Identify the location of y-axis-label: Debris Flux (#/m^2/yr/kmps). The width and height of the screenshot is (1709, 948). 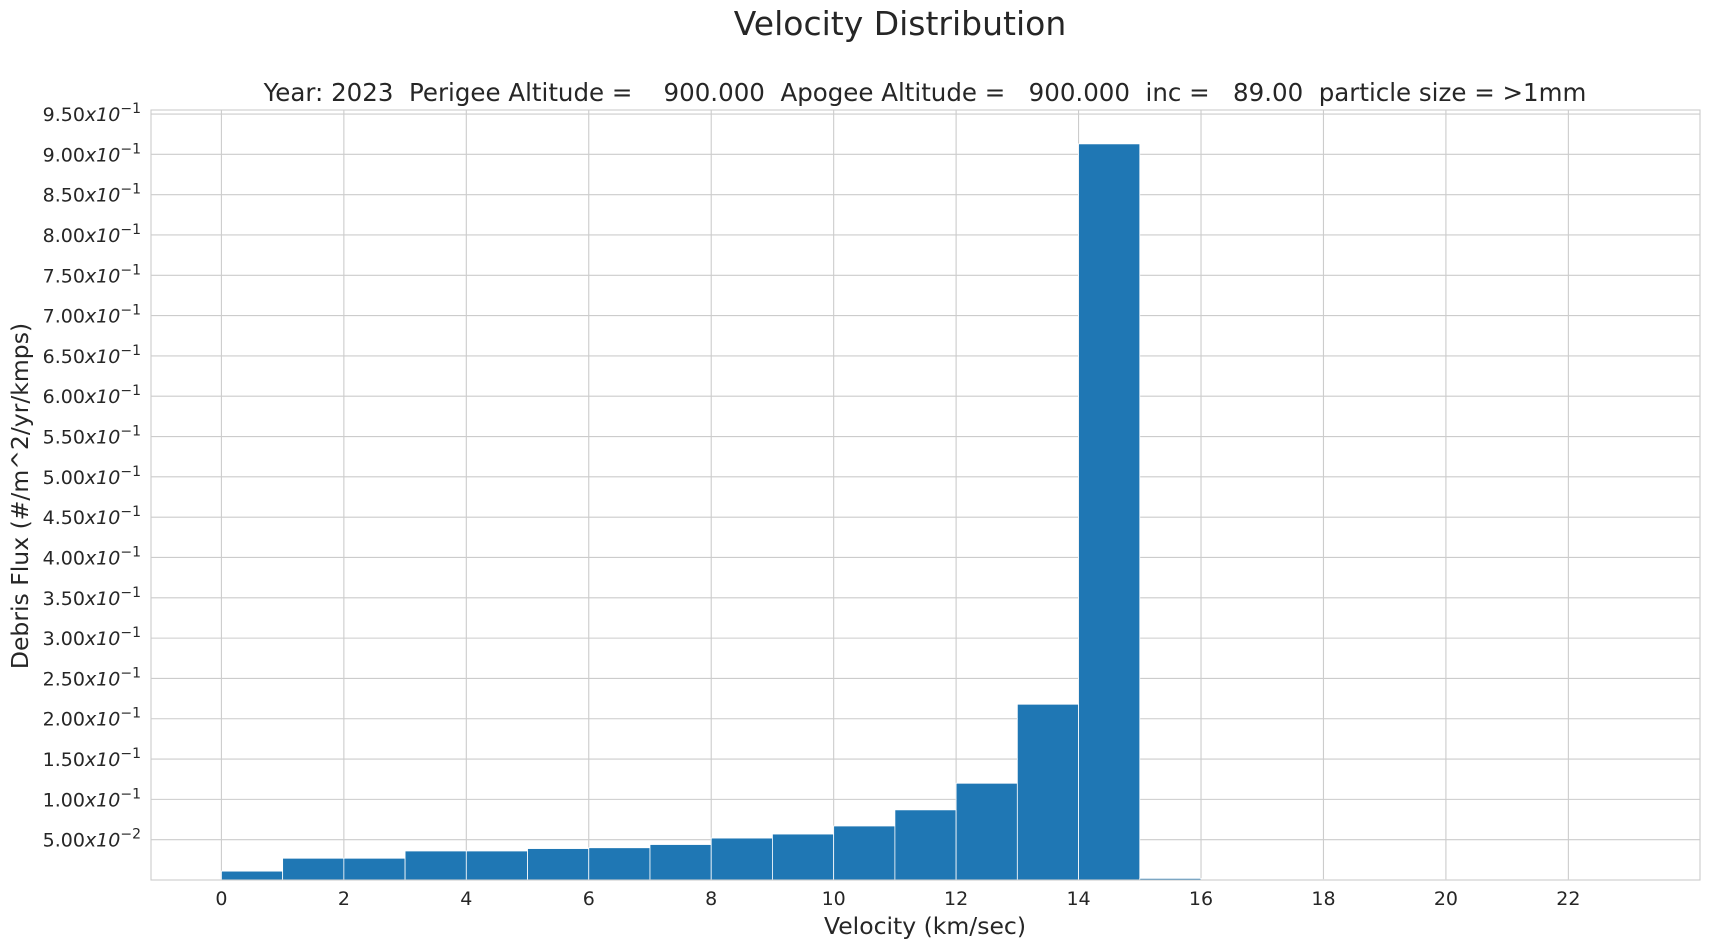
(20, 496).